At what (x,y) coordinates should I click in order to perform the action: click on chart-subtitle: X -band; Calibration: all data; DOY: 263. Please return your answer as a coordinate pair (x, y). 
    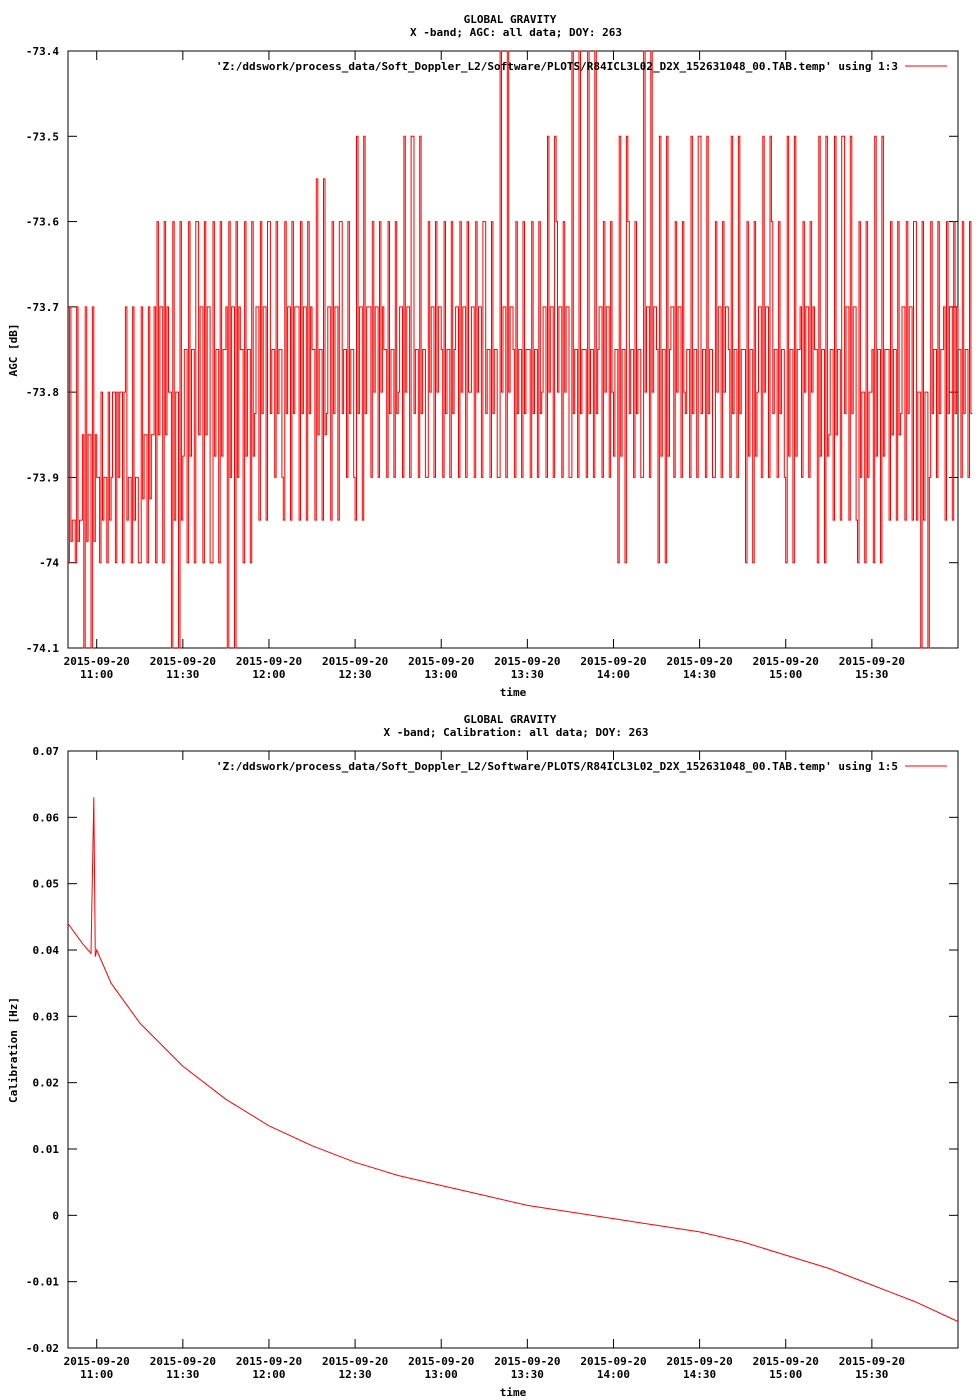
    Looking at the image, I should click on (516, 732).